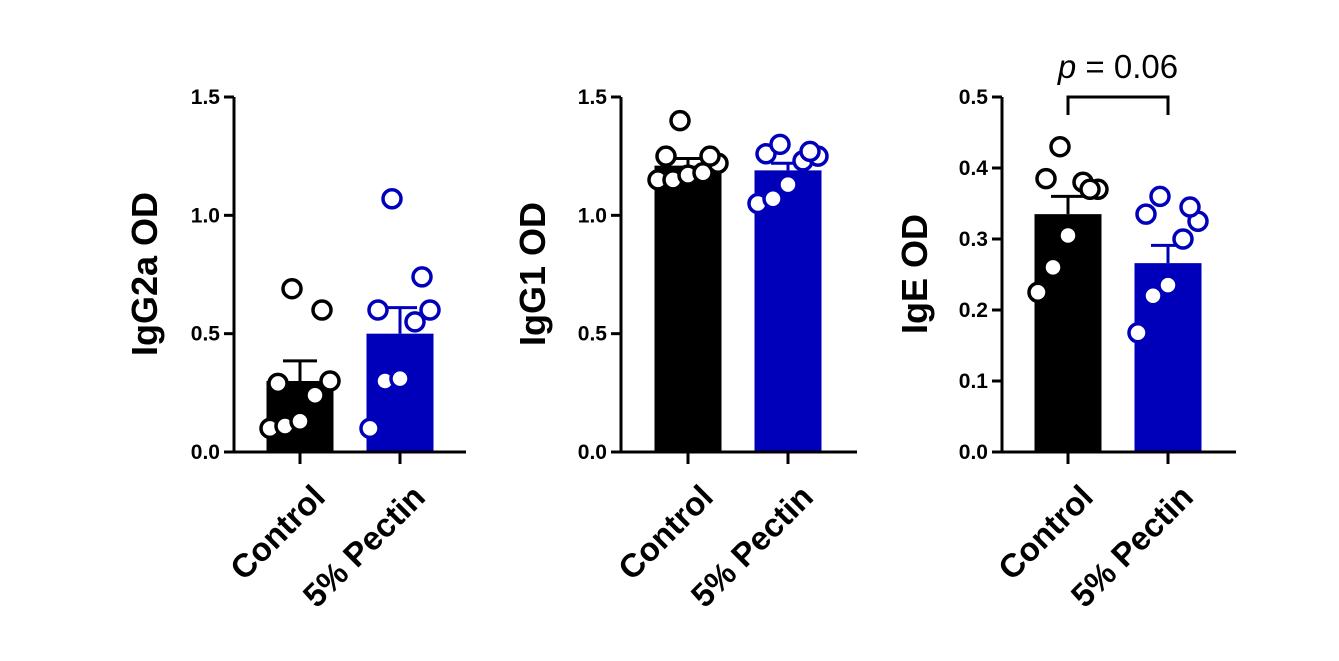  I want to click on y-tick-label: 0.3, so click(973, 239).